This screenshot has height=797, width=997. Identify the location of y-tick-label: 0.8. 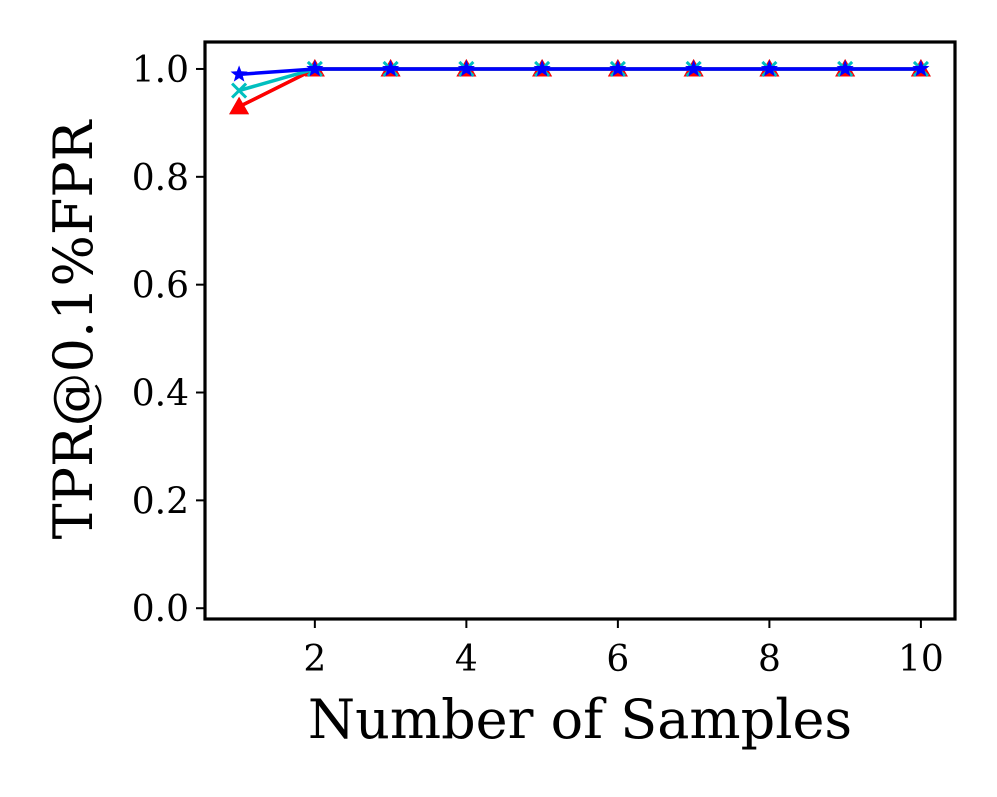
(160, 178).